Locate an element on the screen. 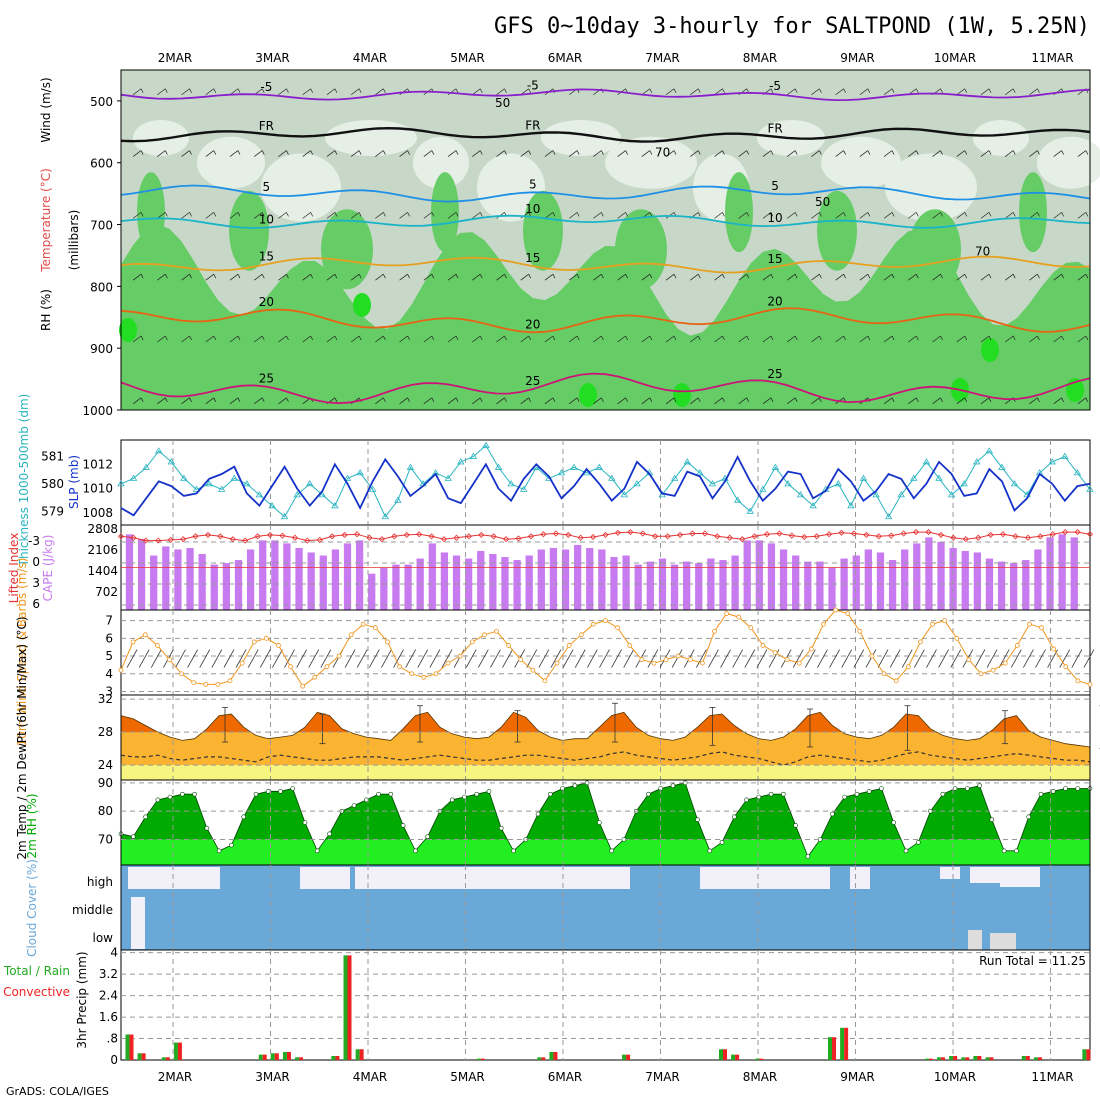  wind10m-axis-label: 10m Wind Speed & Barbs (m/s) is located at coordinates (22, 652).